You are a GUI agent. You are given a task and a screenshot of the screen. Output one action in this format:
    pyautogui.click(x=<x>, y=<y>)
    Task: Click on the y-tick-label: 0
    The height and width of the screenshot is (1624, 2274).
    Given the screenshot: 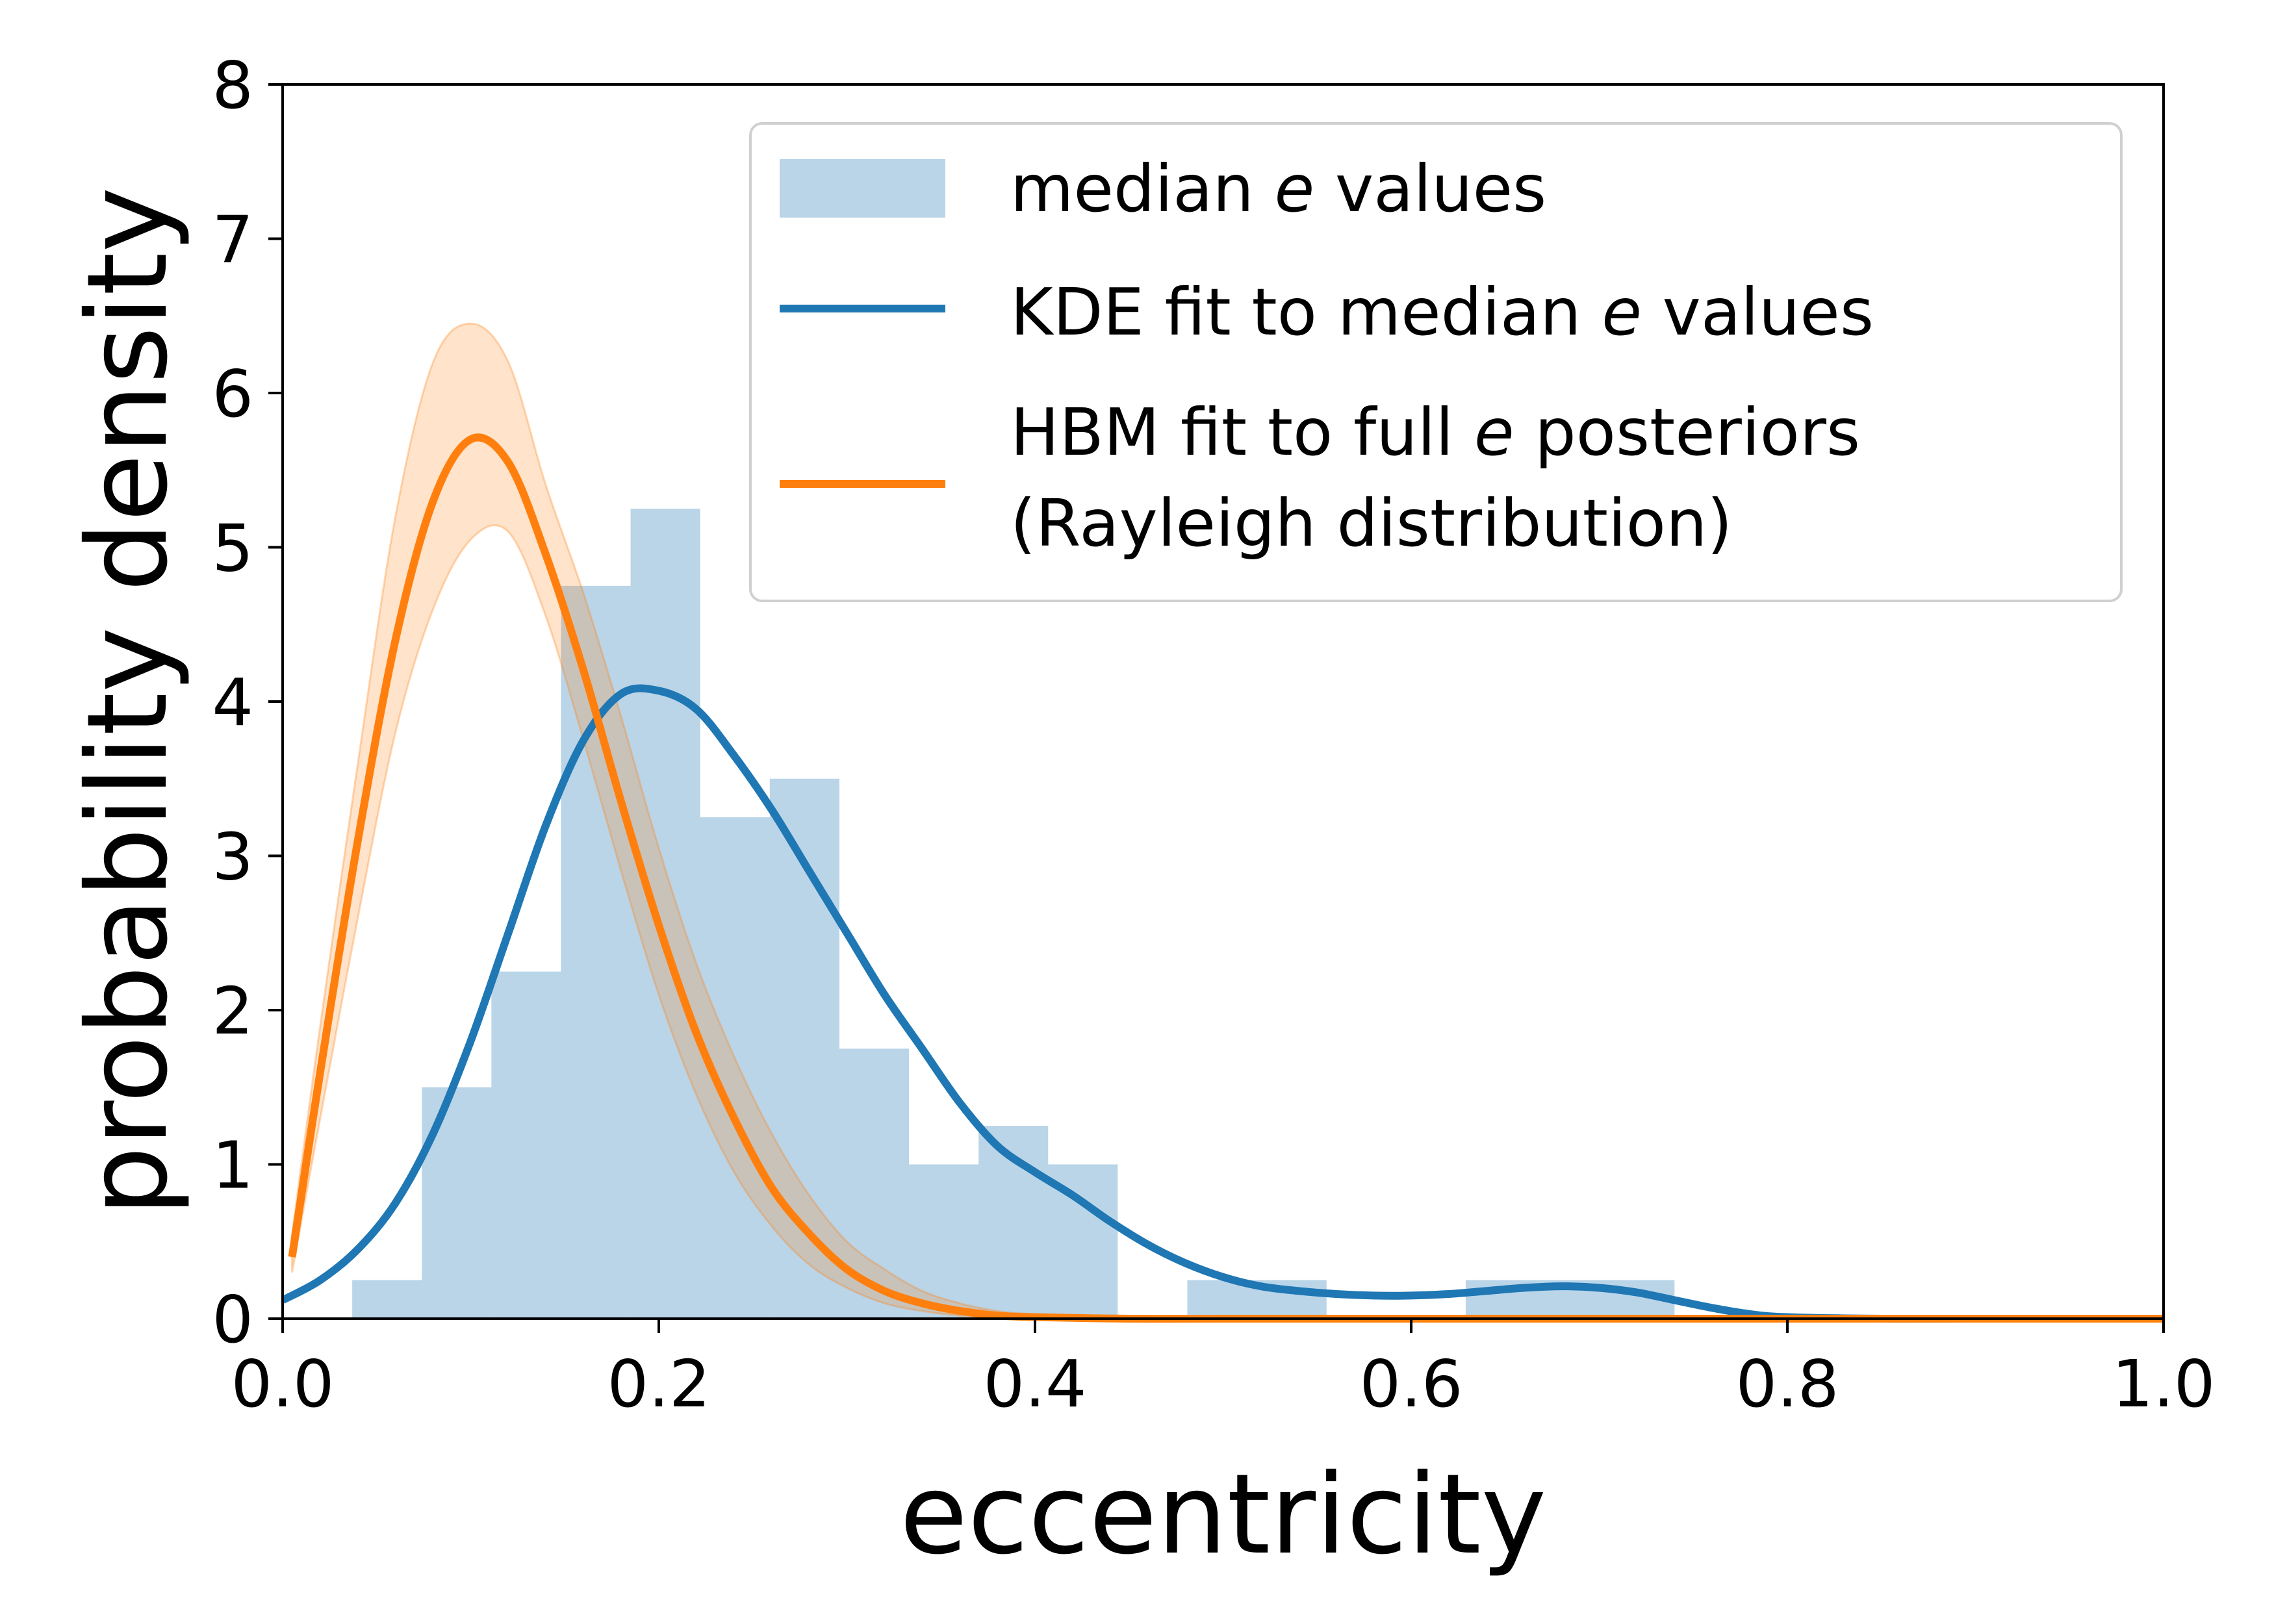 What is the action you would take?
    pyautogui.click(x=232, y=1320)
    